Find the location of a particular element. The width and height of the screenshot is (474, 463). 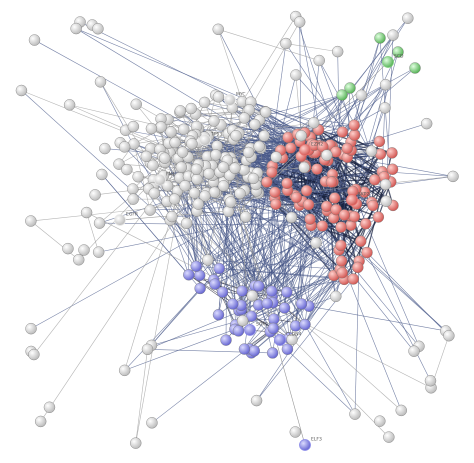

node-label: EZH2 is located at coordinates (317, 145).